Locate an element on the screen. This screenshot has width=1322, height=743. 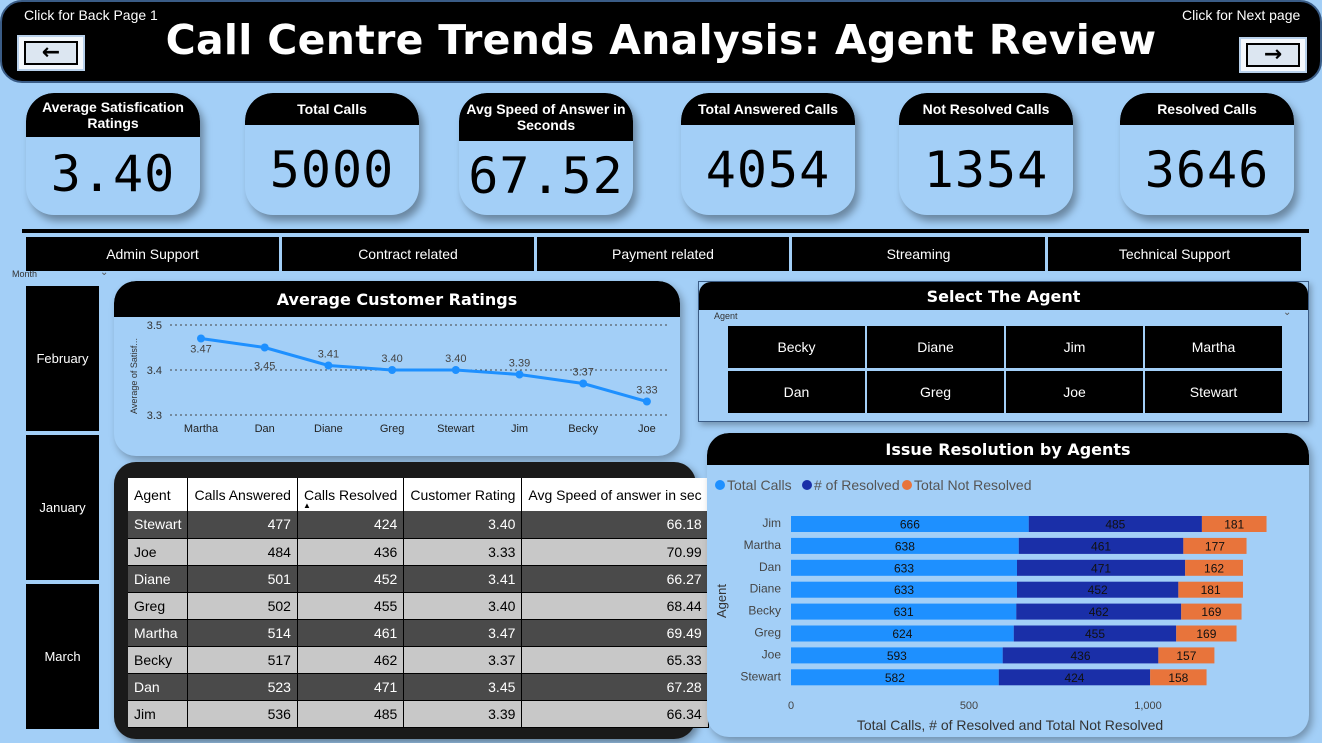
table-cell: Becky is located at coordinates (158, 660).